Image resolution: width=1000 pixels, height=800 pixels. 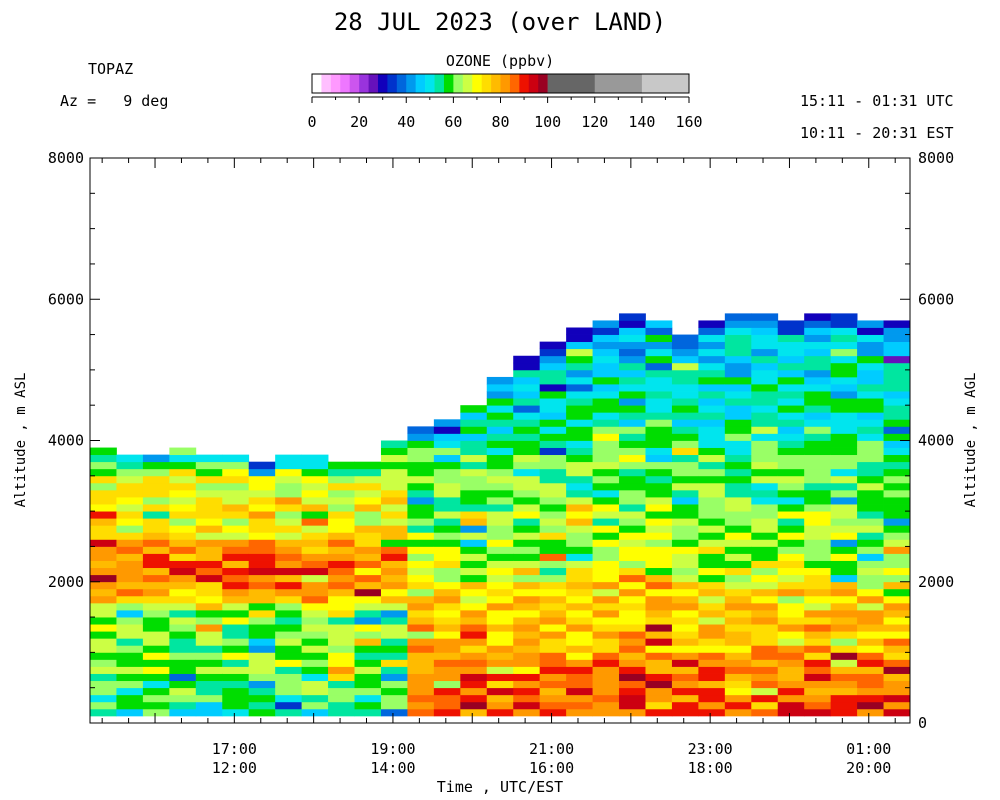 I want to click on colorbar-tick-label: 120, so click(x=594, y=122).